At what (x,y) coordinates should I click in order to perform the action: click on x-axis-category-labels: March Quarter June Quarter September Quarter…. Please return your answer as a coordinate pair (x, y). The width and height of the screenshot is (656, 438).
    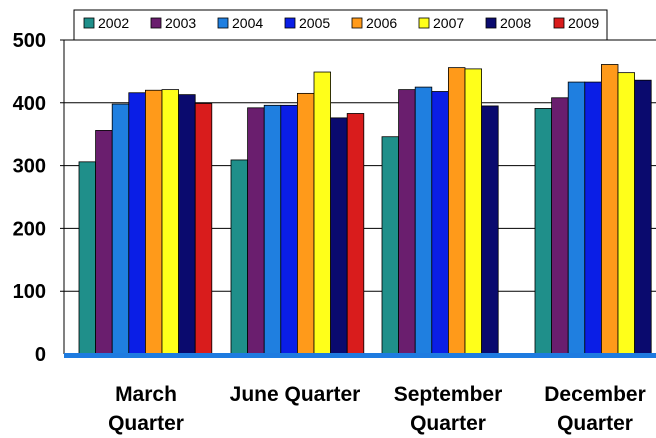
    Looking at the image, I should click on (377, 409).